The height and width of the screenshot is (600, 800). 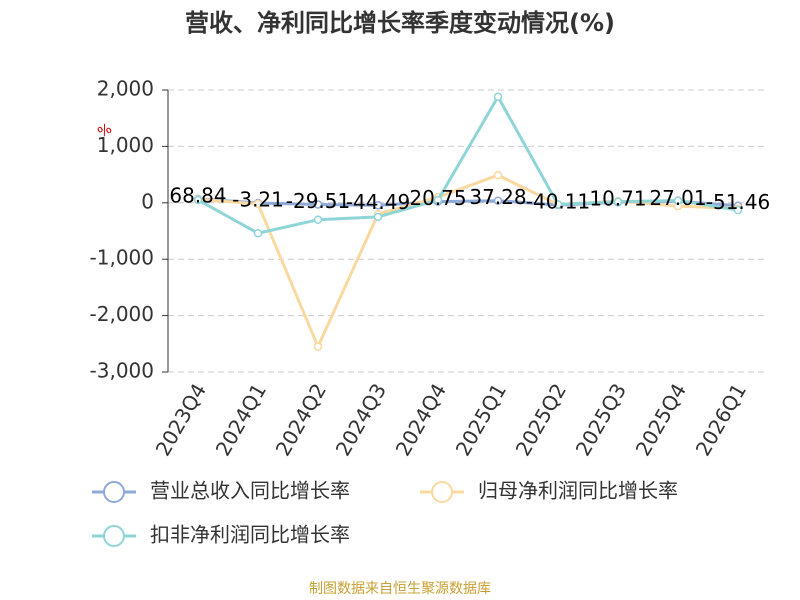 What do you see at coordinates (250, 491) in the screenshot?
I see `legend-label: 营业总收入同比增长率` at bounding box center [250, 491].